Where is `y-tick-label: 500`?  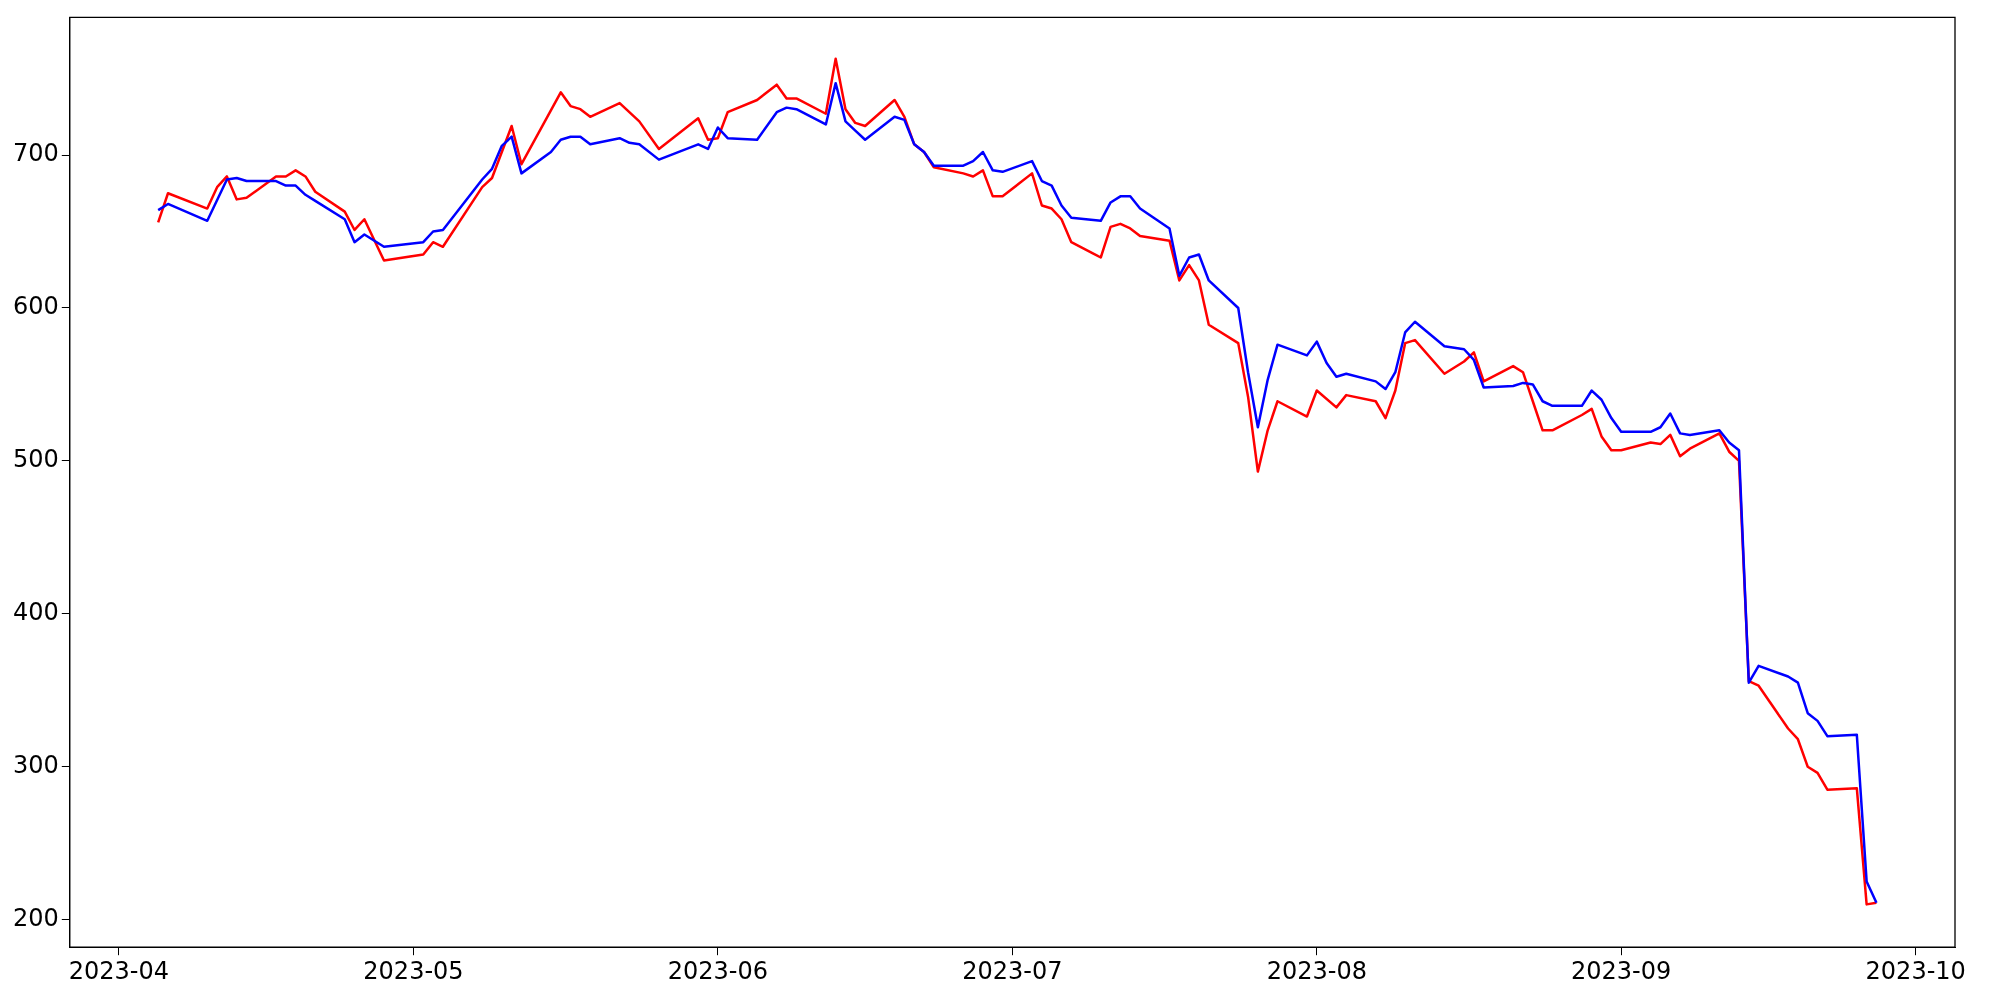 y-tick-label: 500 is located at coordinates (36, 459).